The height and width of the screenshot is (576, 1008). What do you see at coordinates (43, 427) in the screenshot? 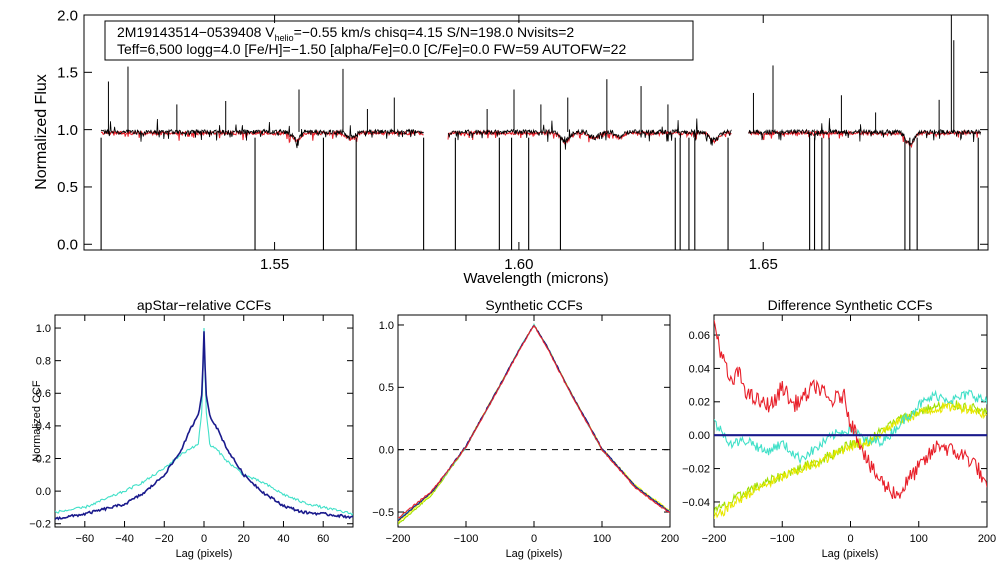
I see `apstar-ccf-ytick-label: 0.4` at bounding box center [43, 427].